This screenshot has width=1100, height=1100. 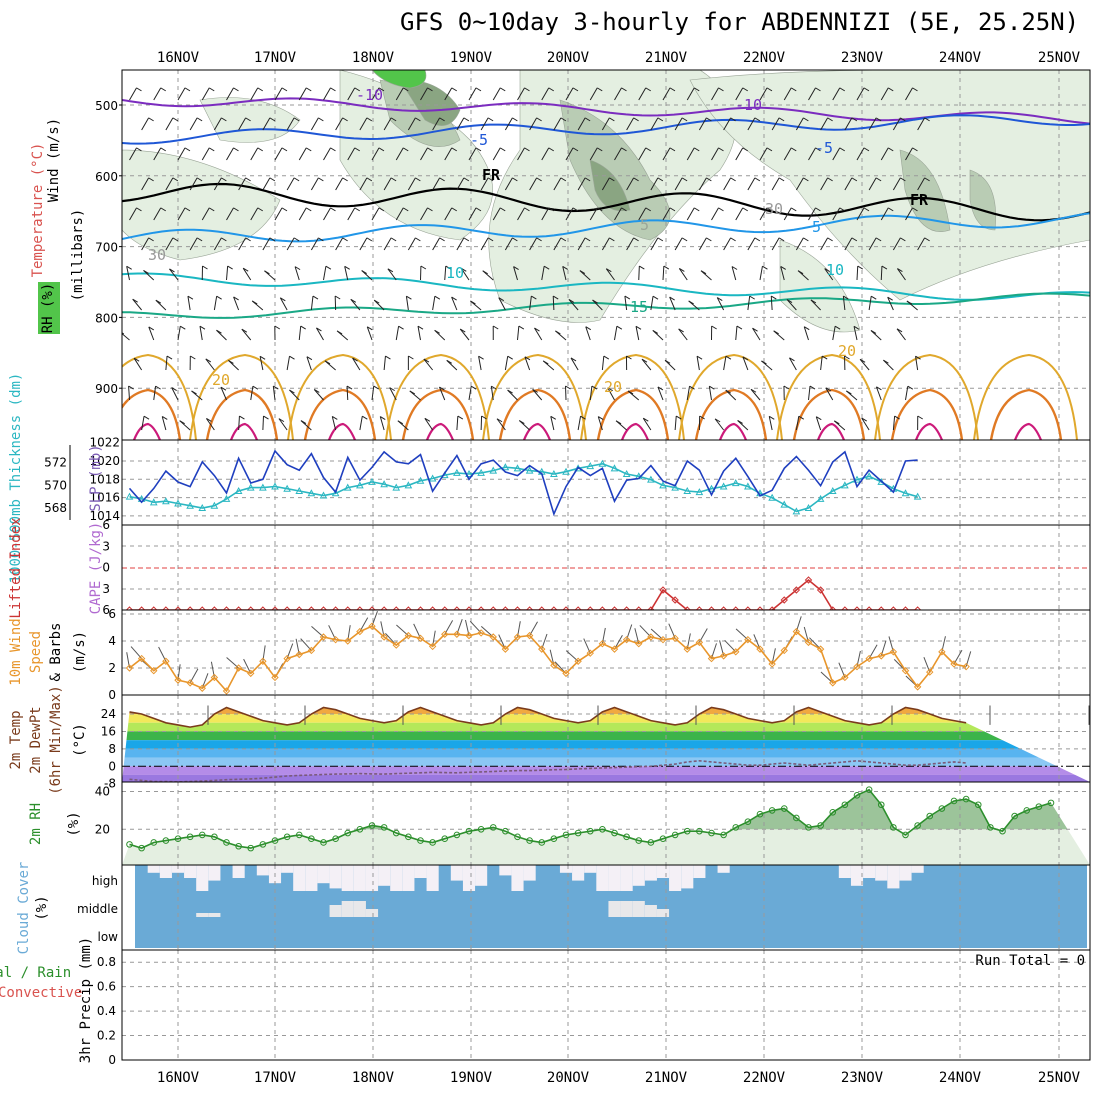 I want to click on temp2m-tick-label: 24, so click(x=108, y=714).